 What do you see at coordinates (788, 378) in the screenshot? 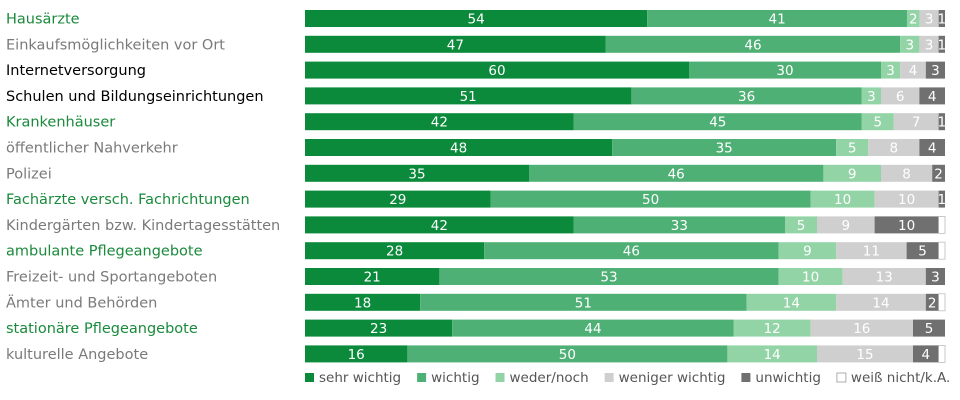
I see `legend-label: unwichtig` at bounding box center [788, 378].